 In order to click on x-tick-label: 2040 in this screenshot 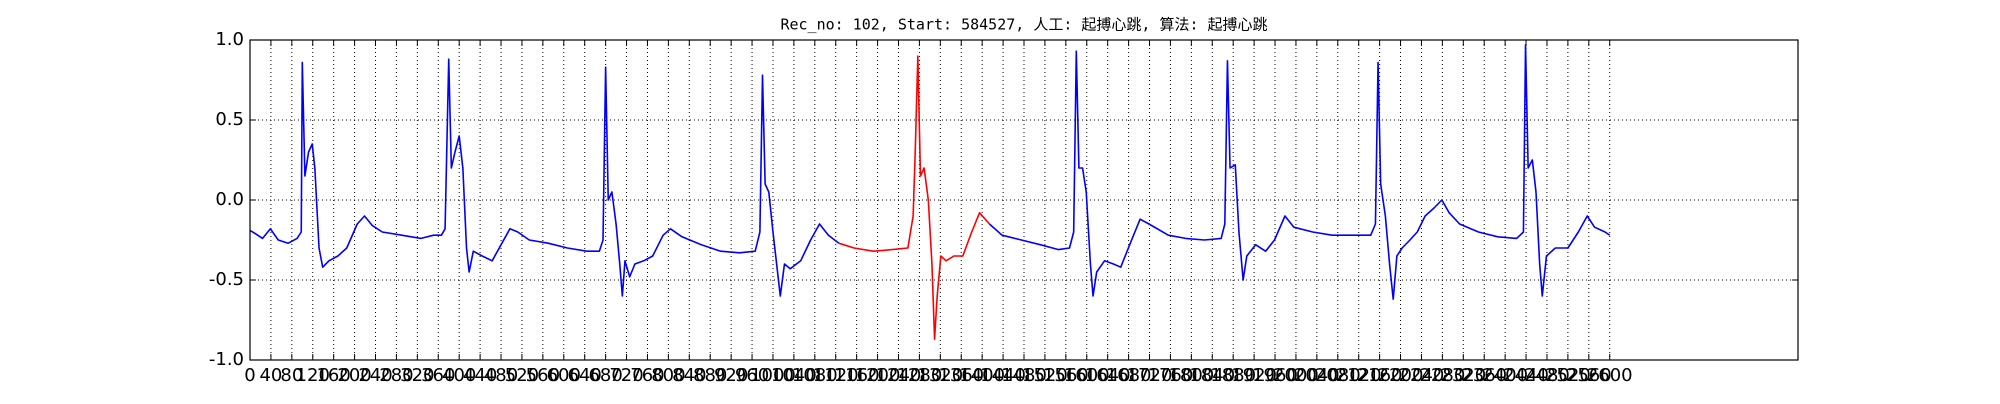, I will do `click(1317, 375)`.